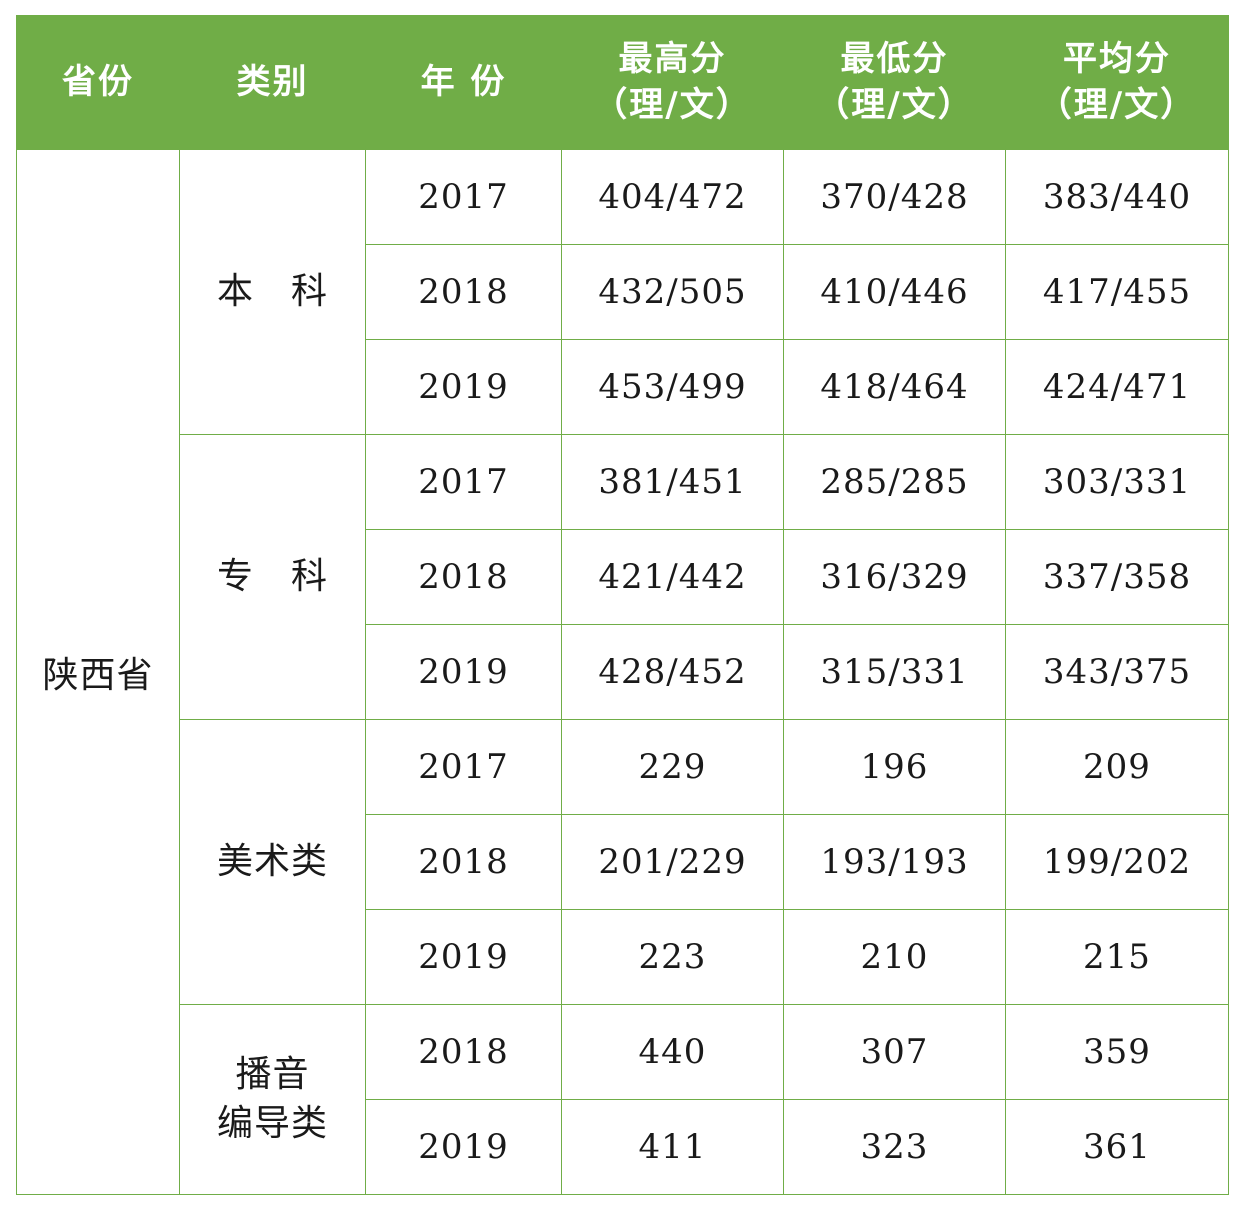 The height and width of the screenshot is (1220, 1244). What do you see at coordinates (672, 957) in the screenshot?
I see `max-score-cell: 223` at bounding box center [672, 957].